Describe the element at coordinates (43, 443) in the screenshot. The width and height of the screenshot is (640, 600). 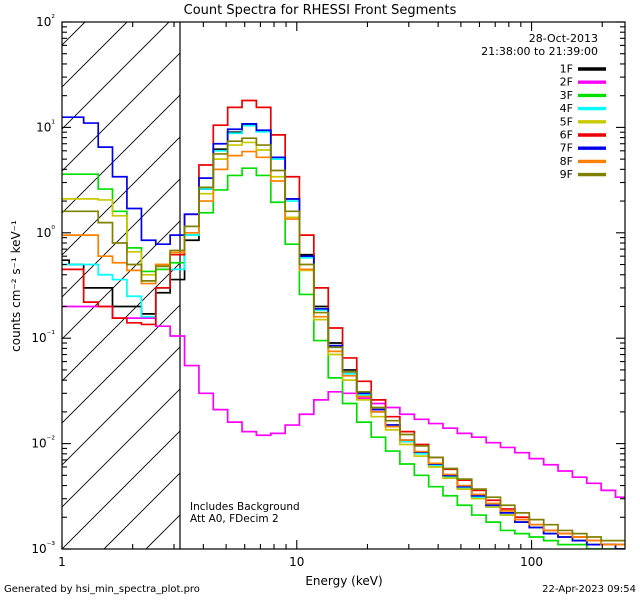
I see `y-tick-label: 10⁻²` at that location.